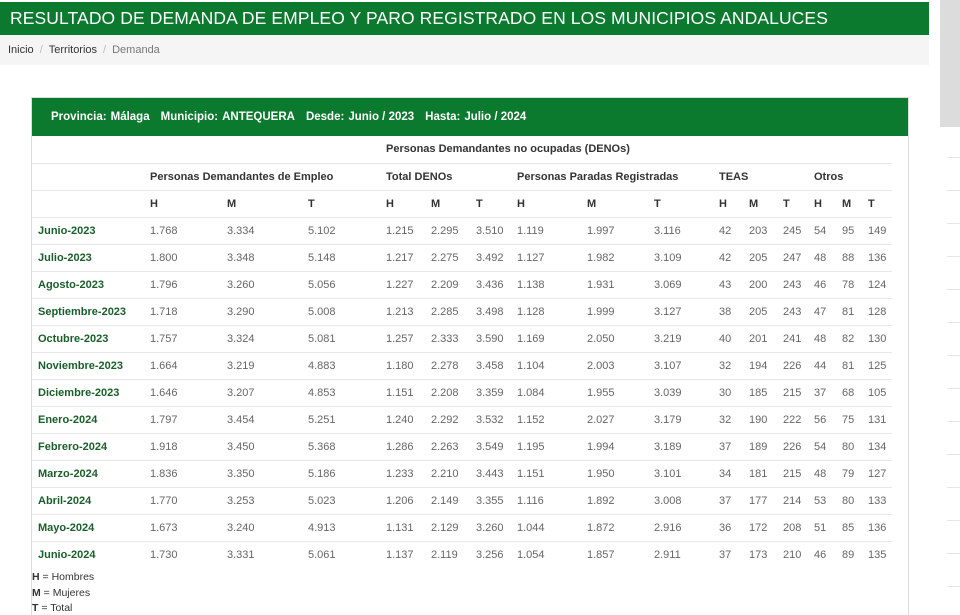  I want to click on table-cell: 40, so click(734, 338).